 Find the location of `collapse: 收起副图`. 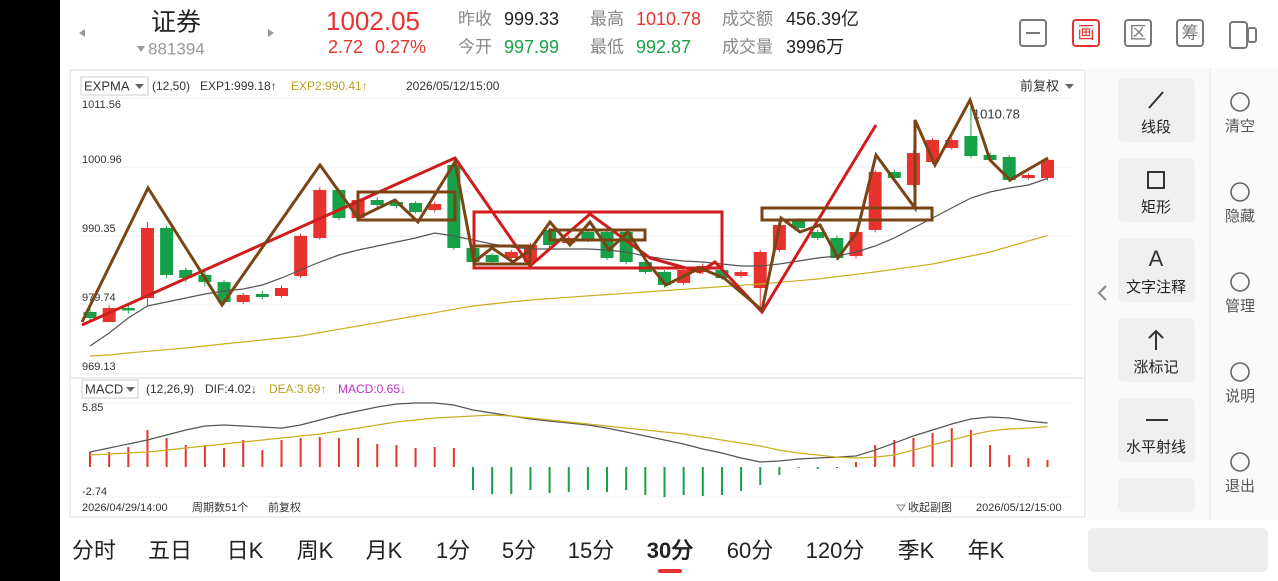

collapse: 收起副图 is located at coordinates (930, 507).